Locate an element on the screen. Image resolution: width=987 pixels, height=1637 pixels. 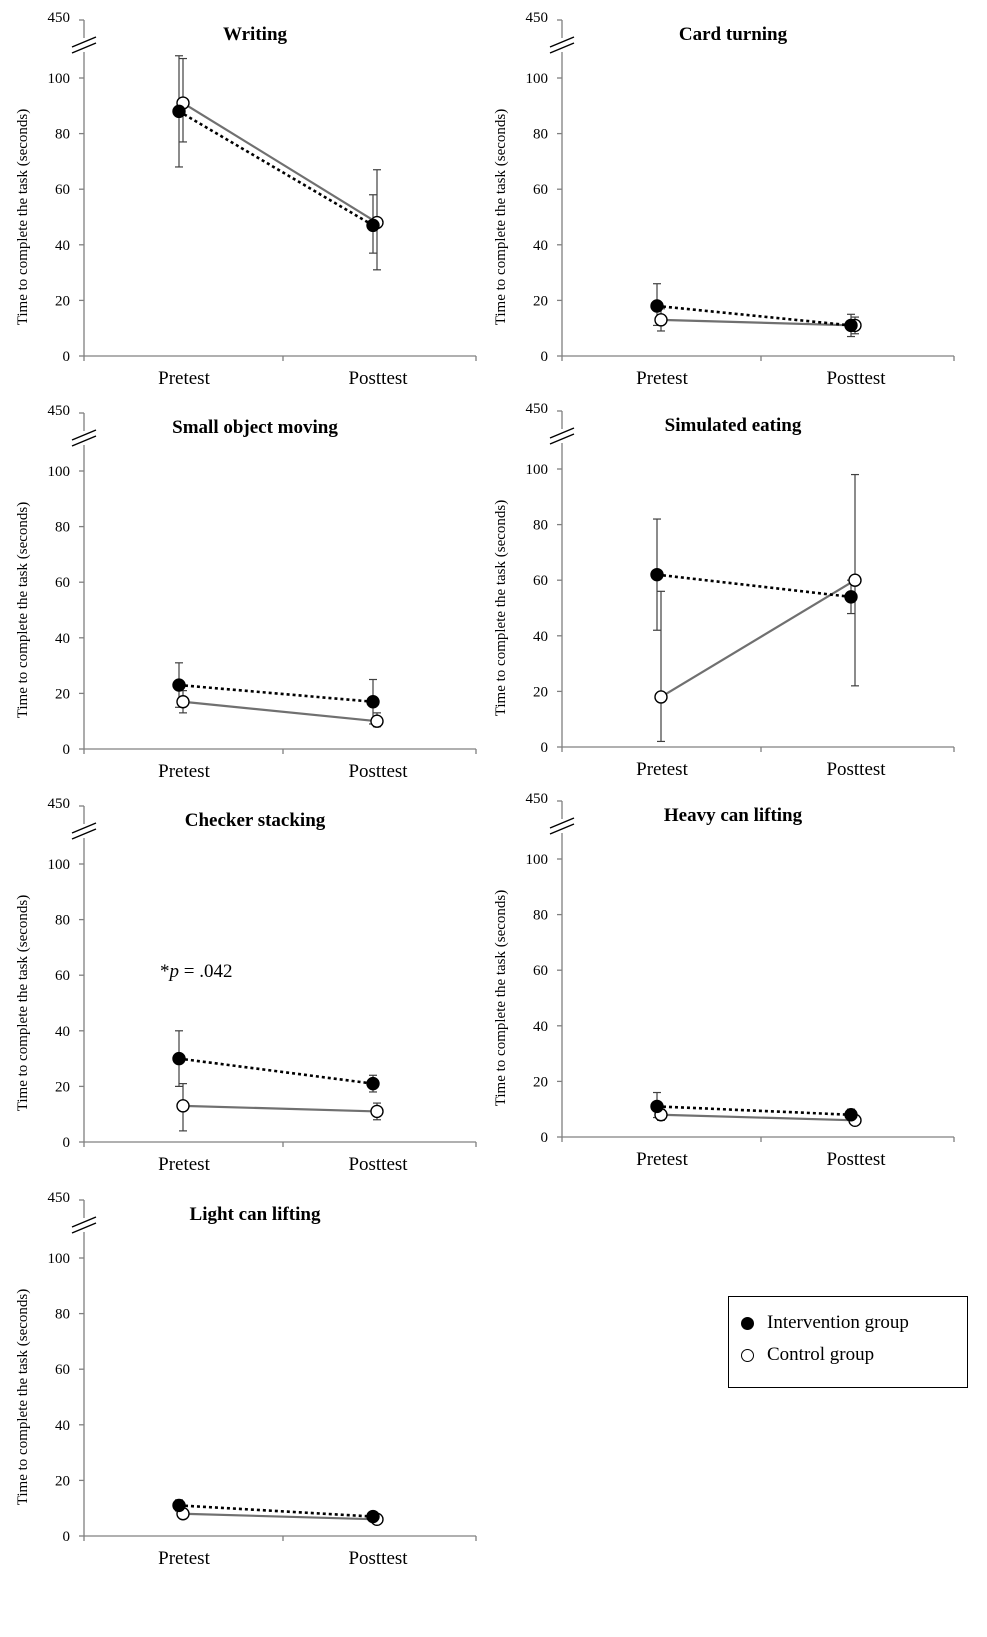
panel-title: Small object moving is located at coordinates (255, 427).